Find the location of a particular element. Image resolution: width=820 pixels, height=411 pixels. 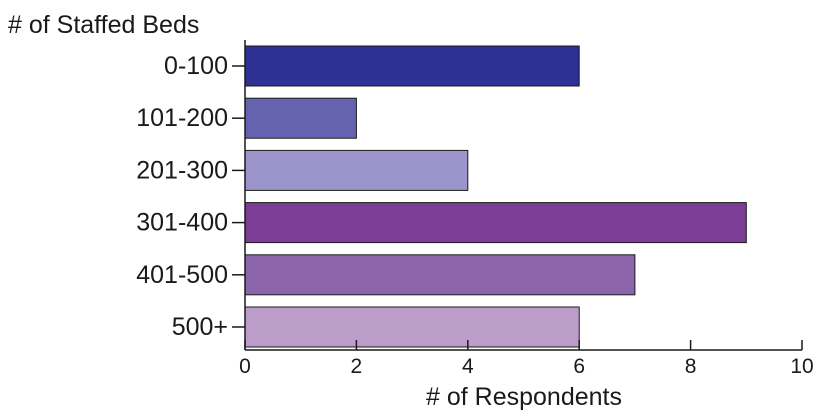

y-axis-title: # of Staffed Beds is located at coordinates (103, 25).